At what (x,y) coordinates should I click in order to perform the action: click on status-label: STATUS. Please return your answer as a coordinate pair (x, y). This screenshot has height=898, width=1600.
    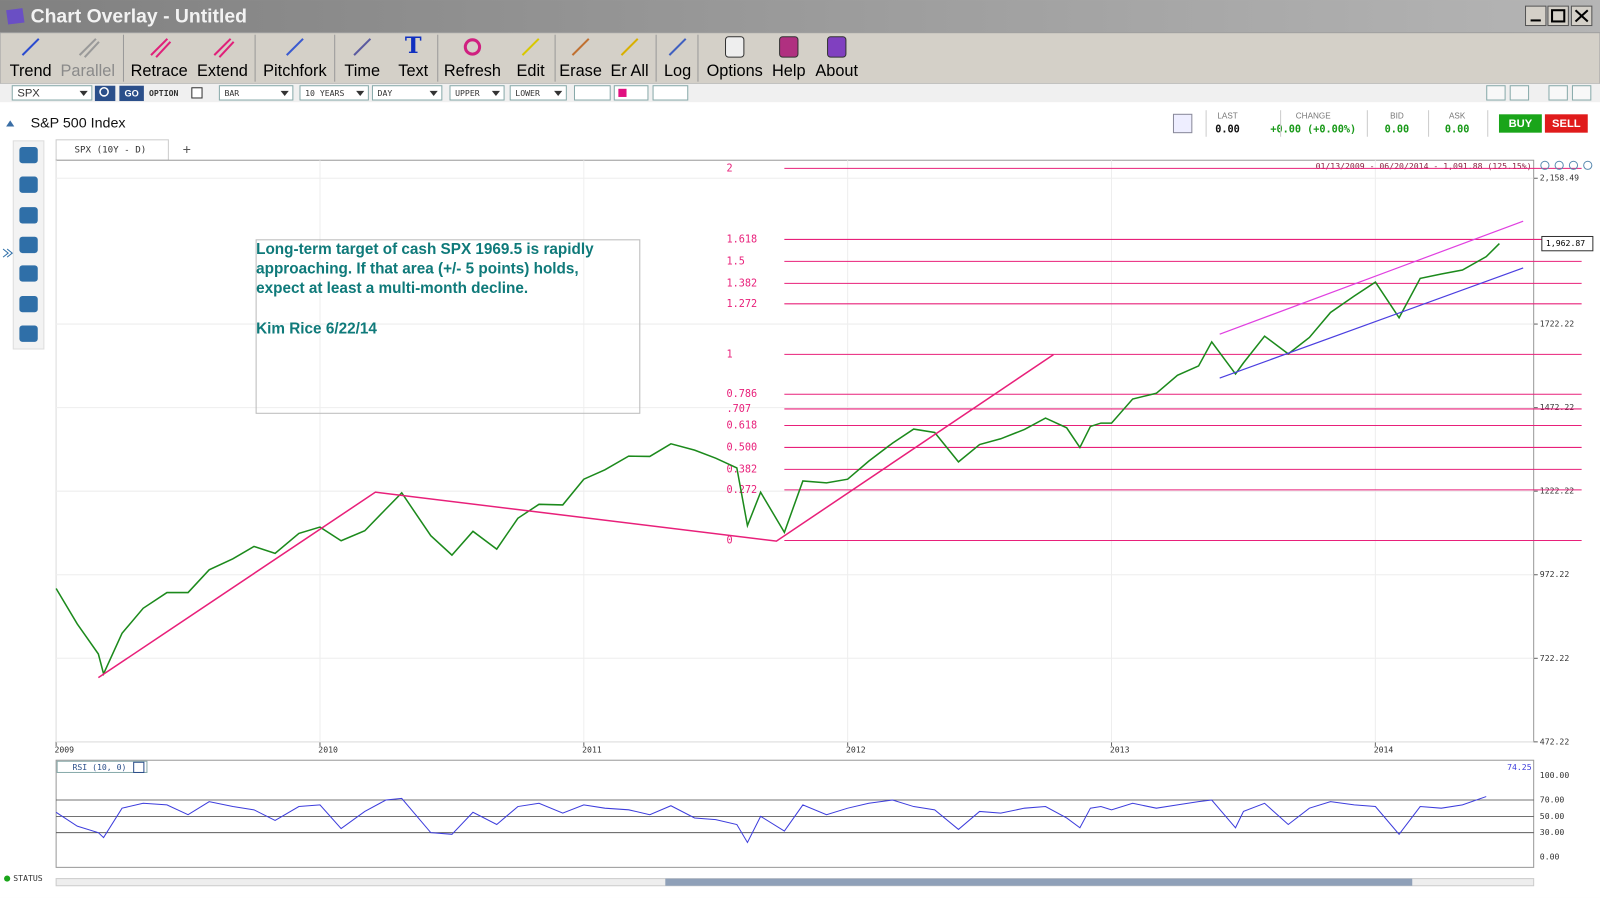
    Looking at the image, I should click on (28, 878).